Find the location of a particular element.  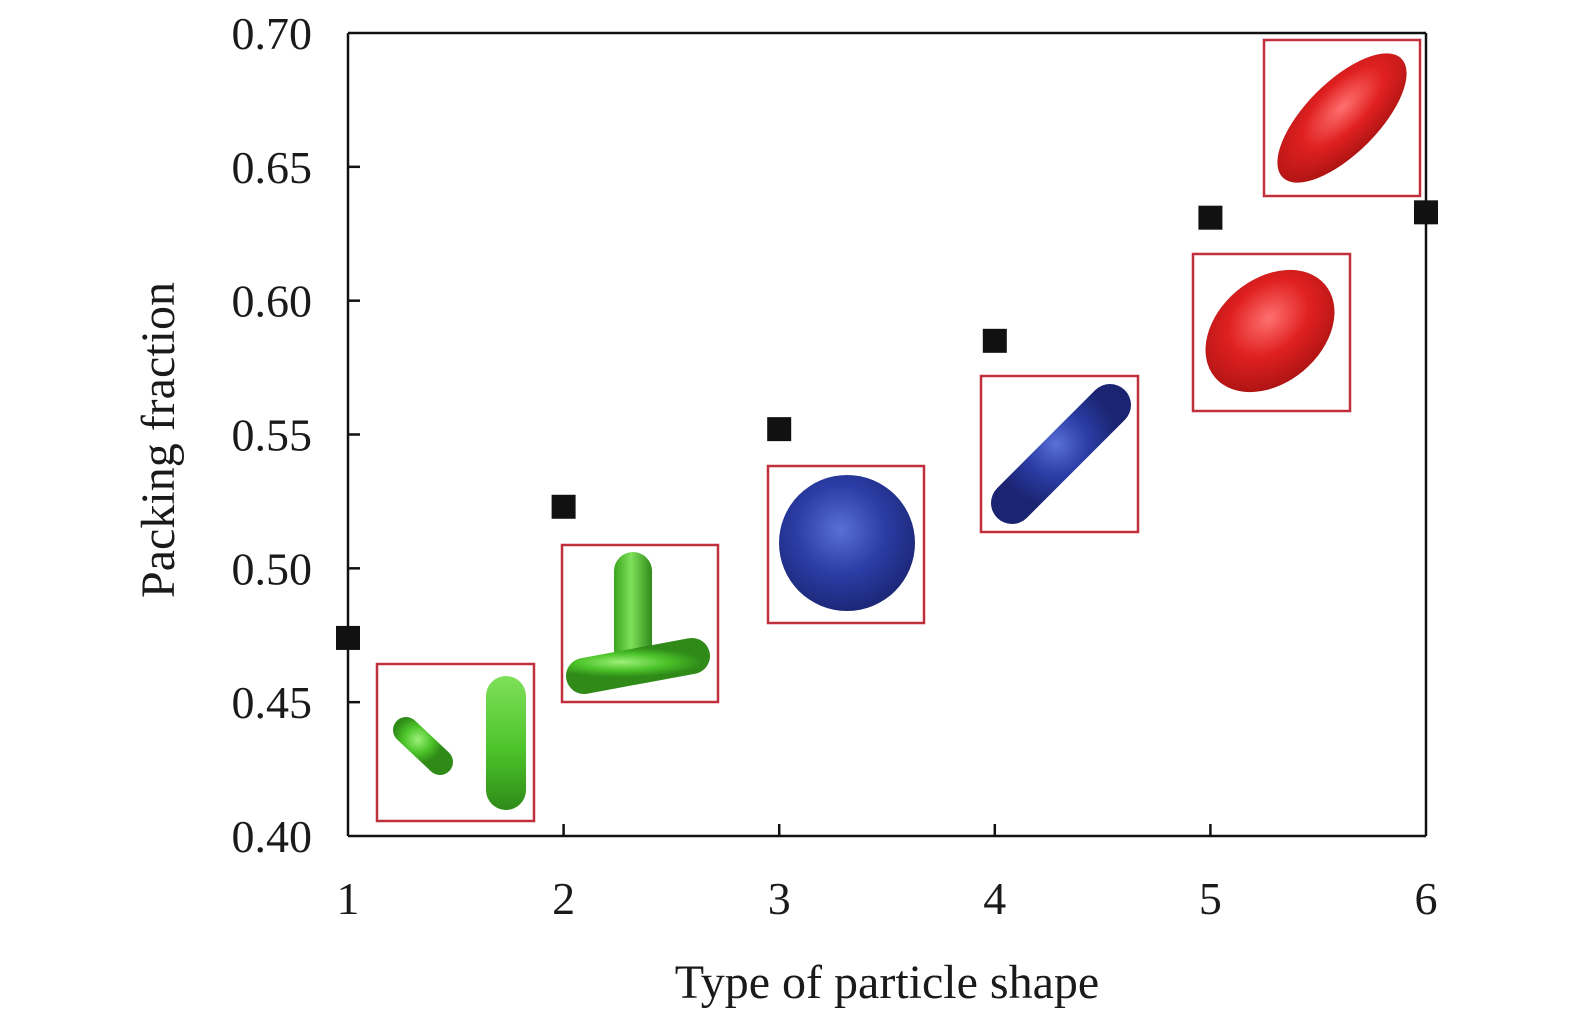

elongated-ellipsoid-shape-icon is located at coordinates (1342, 118).